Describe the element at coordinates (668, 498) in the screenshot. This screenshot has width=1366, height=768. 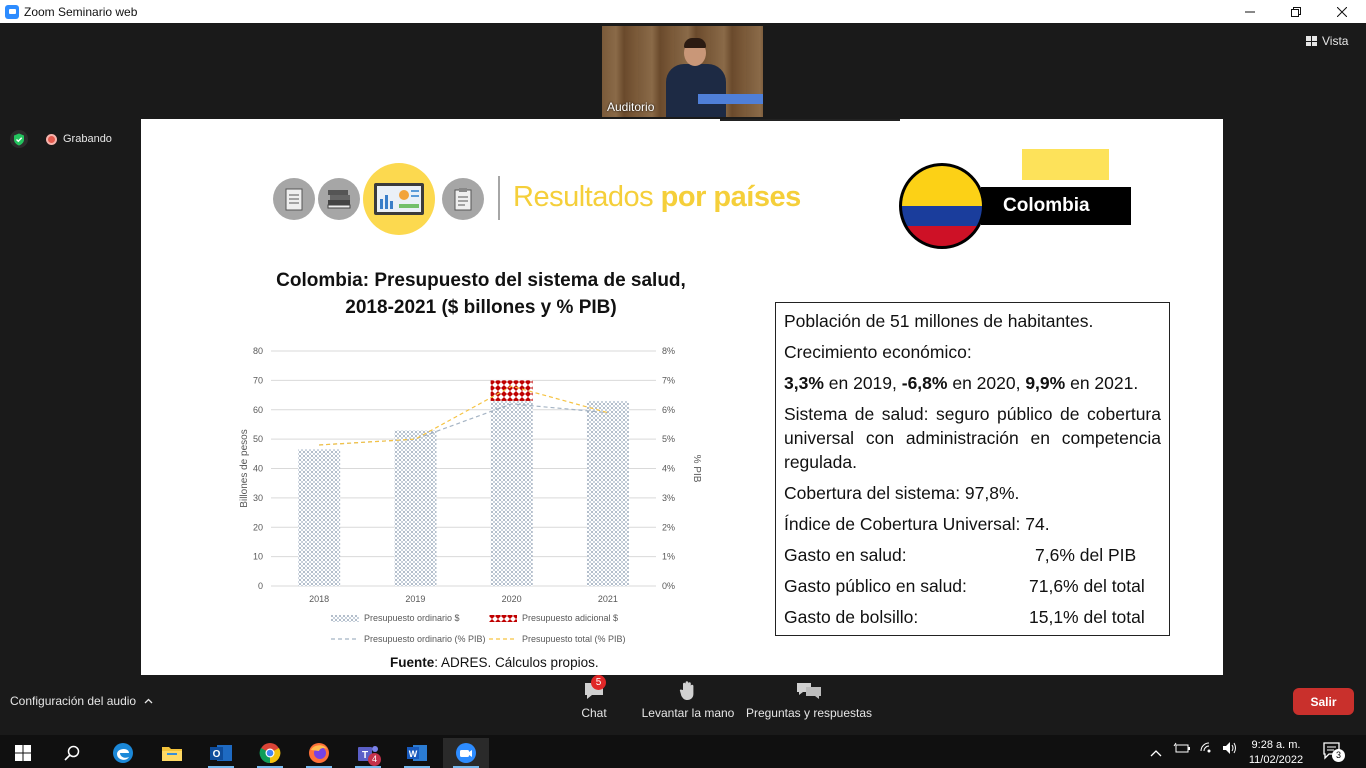
I see `y2-tick-label: 3%` at that location.